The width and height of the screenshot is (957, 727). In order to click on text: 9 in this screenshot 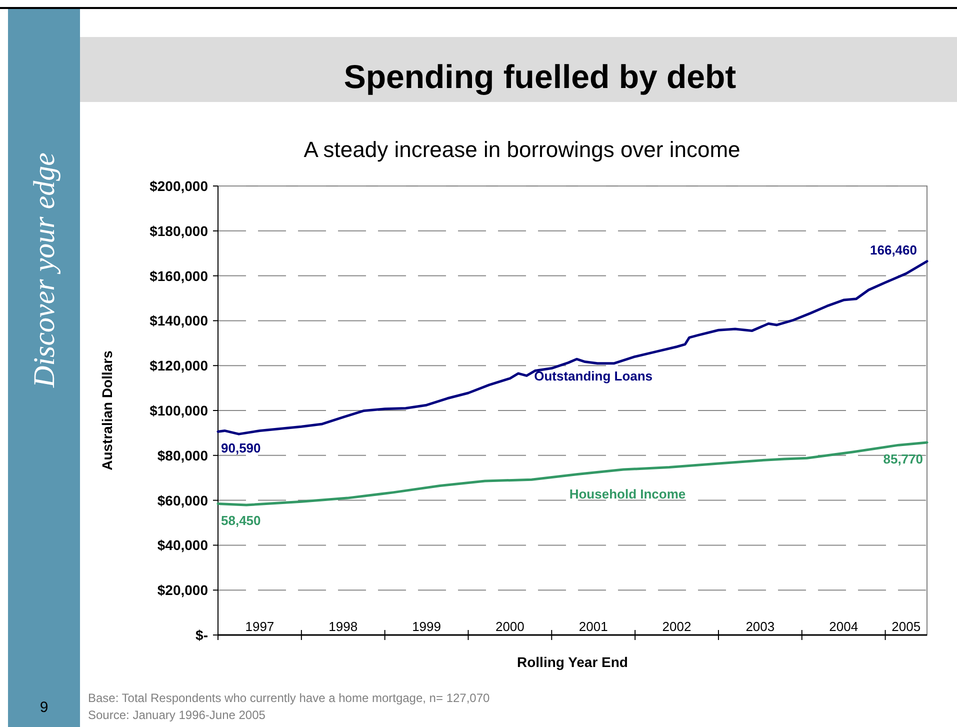, I will do `click(44, 707)`.